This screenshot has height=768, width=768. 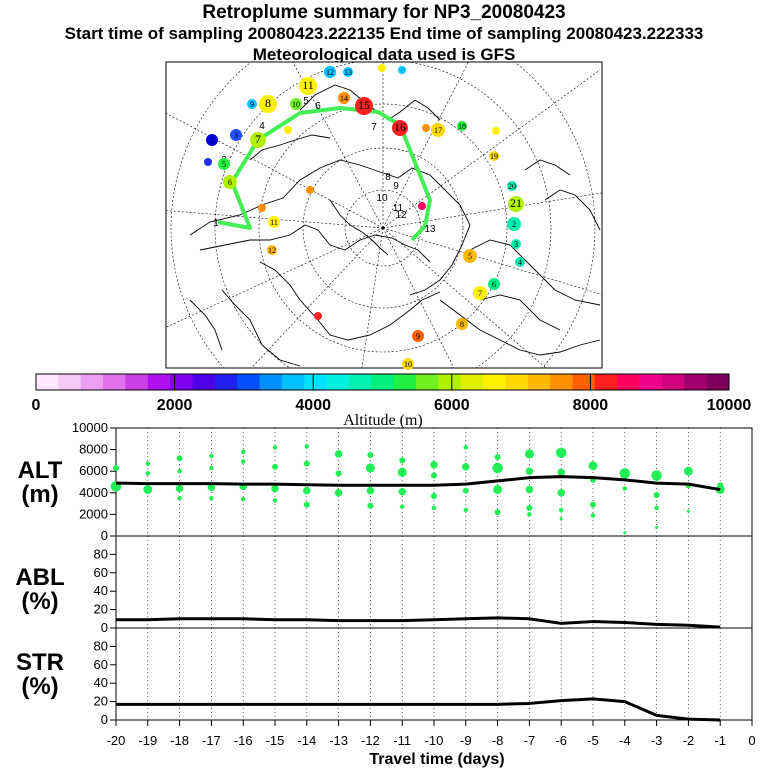 What do you see at coordinates (561, 740) in the screenshot?
I see `x-tick-label: -6` at bounding box center [561, 740].